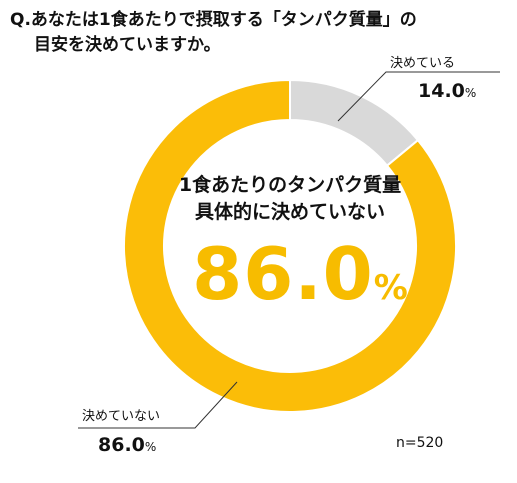 This screenshot has width=517, height=483. I want to click on leader-line-決めていない, so click(158, 405).